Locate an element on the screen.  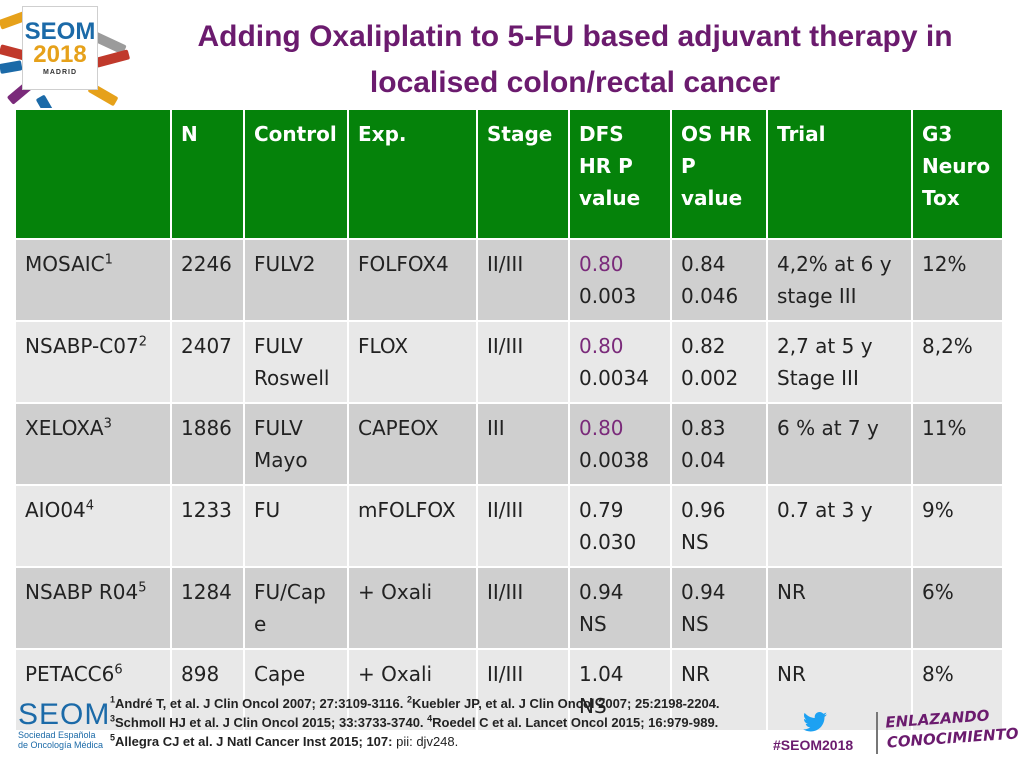
tox-cell: 11% is located at coordinates (957, 444).